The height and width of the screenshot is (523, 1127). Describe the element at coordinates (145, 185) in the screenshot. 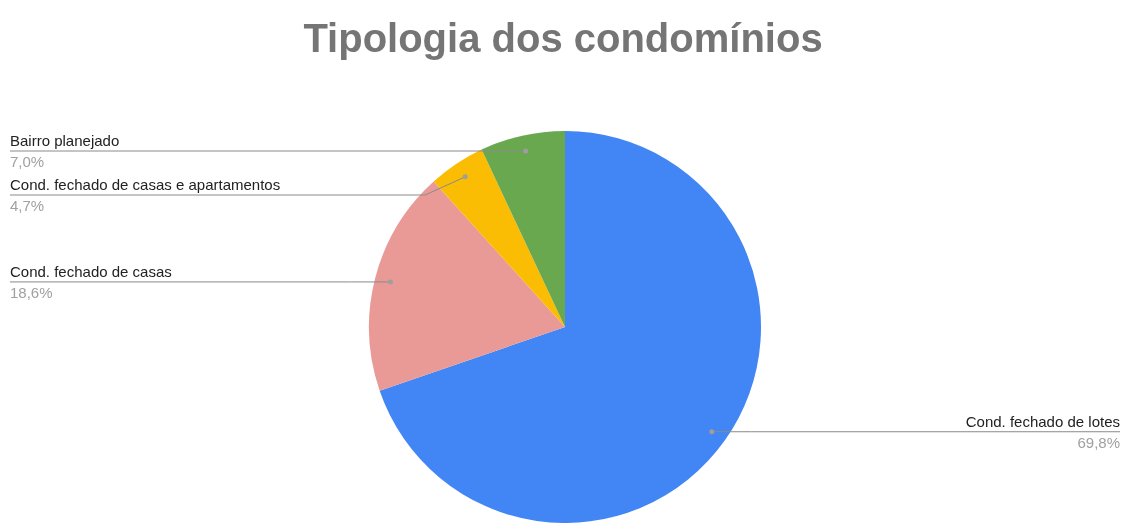

I see `slice-label: Cond. fechado de casas e apartamentos` at that location.